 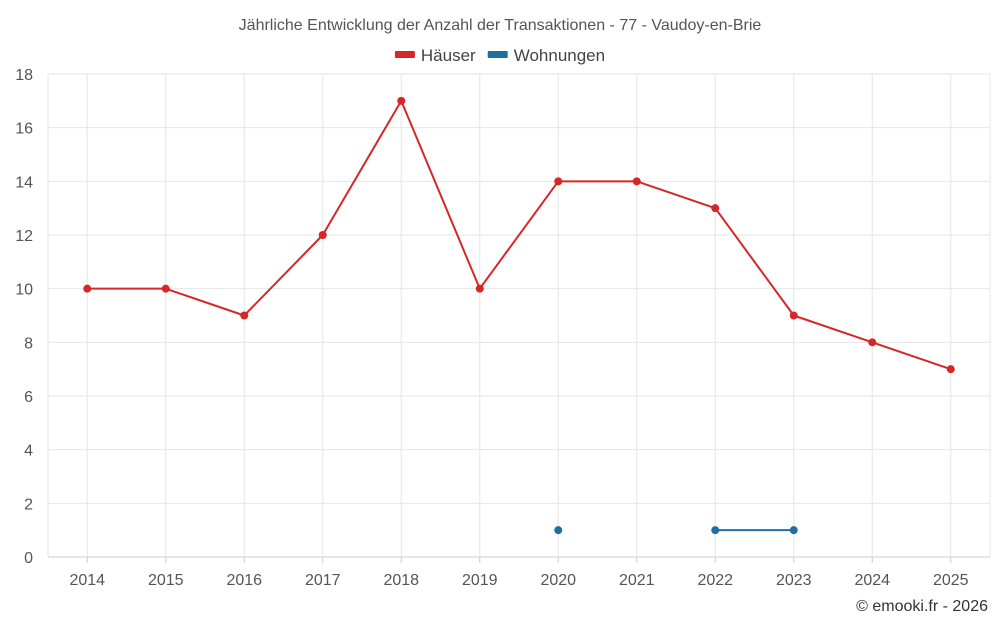 I want to click on y-tick-label: 2, so click(x=28, y=504).